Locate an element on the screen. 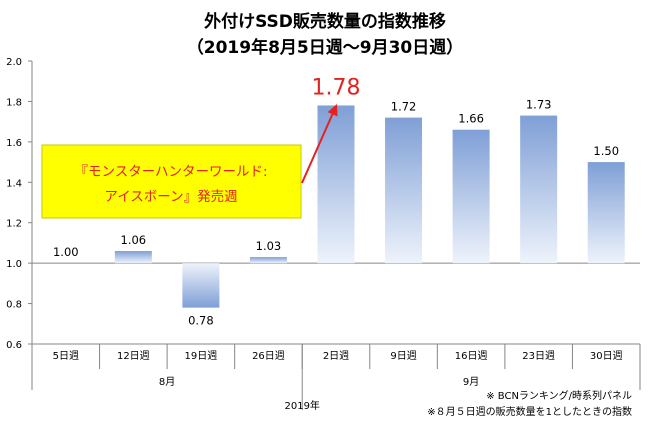  category-label: 12日週 is located at coordinates (133, 356).